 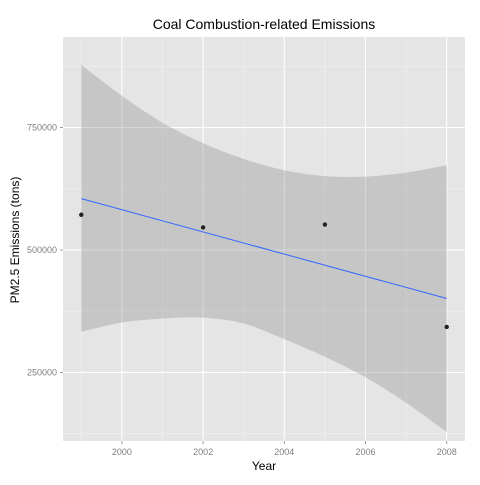 I want to click on y-tick-label: 750000, so click(x=42, y=128).